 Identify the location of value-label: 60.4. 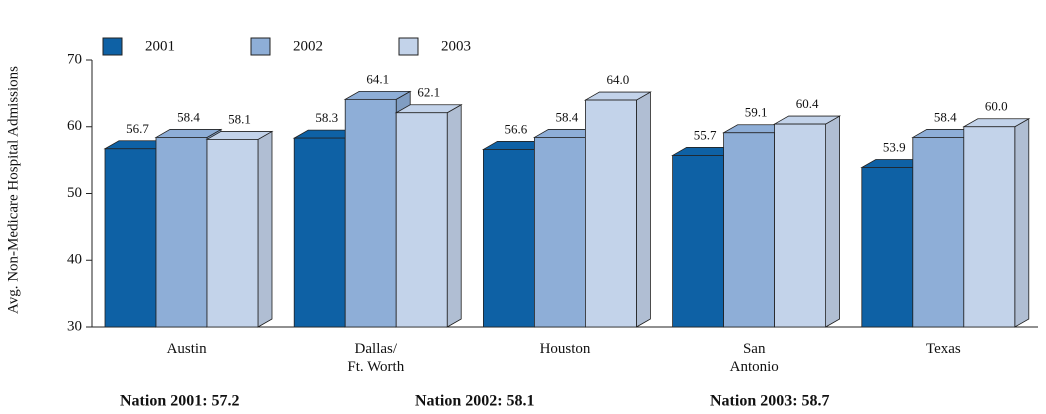
(807, 103).